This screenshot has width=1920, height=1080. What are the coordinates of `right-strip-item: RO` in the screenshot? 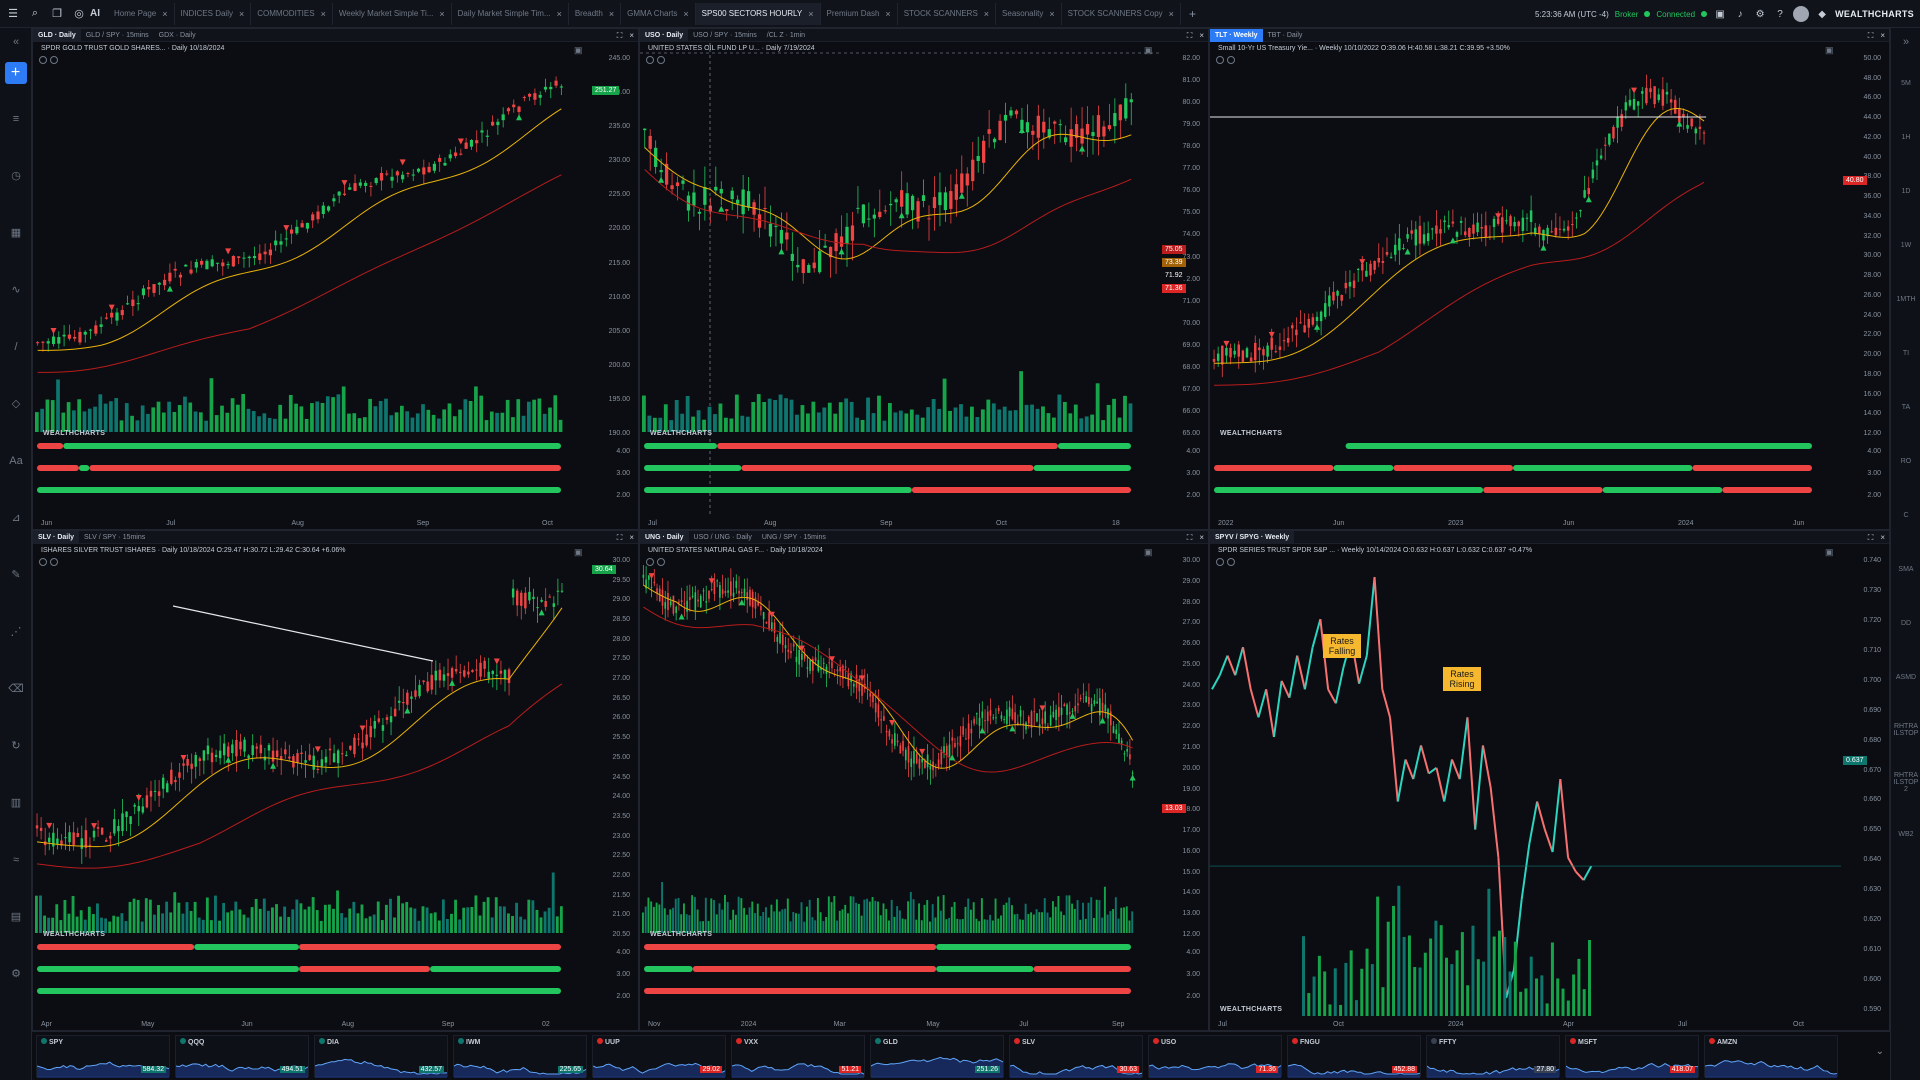 It's located at (1906, 461).